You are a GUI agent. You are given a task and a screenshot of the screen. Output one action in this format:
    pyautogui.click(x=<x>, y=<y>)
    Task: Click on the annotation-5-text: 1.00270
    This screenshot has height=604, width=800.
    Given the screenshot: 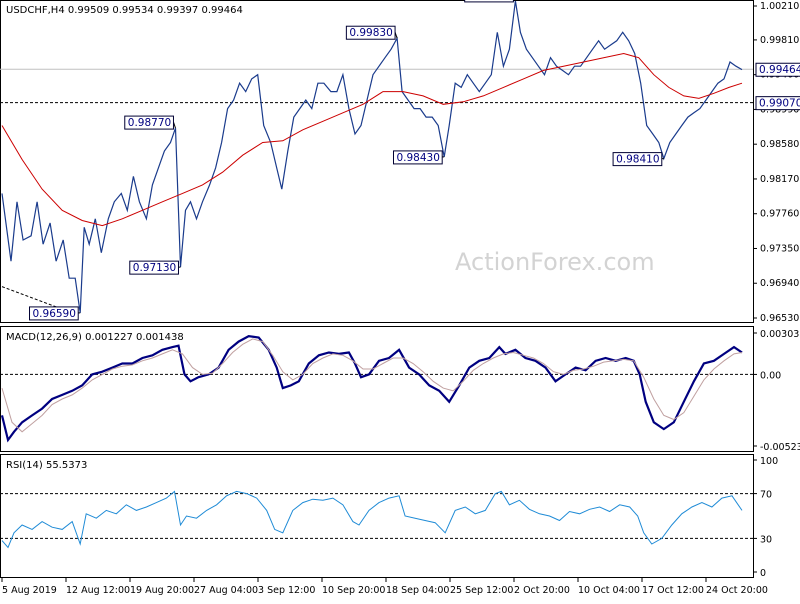 What is the action you would take?
    pyautogui.click(x=489, y=1)
    